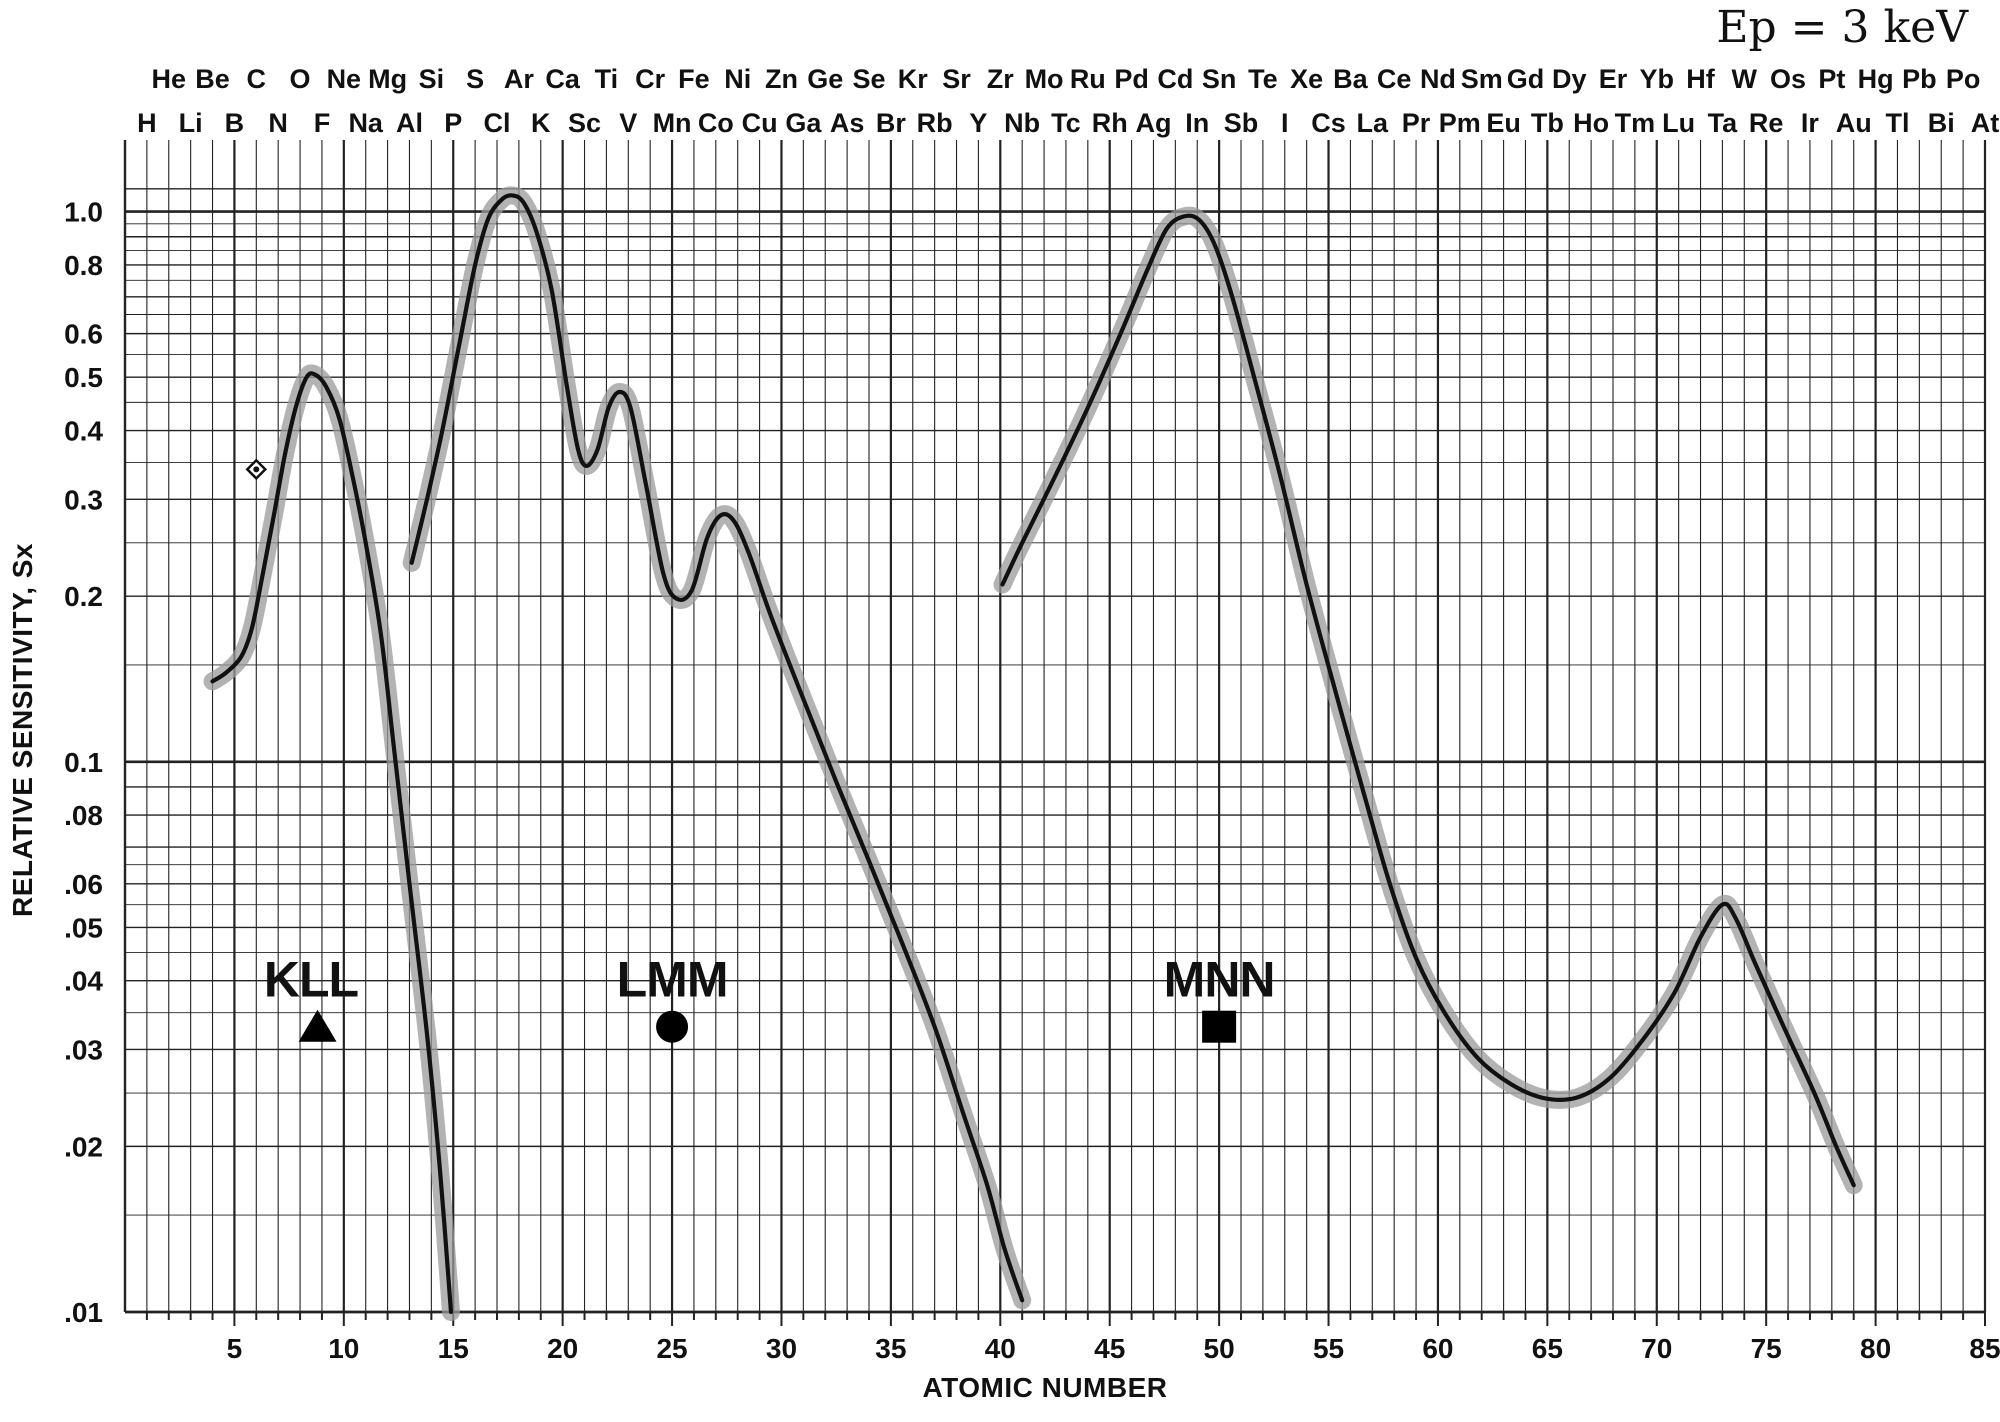 Image resolution: width=2000 pixels, height=1422 pixels. I want to click on y-tick-label: 0.3, so click(83, 499).